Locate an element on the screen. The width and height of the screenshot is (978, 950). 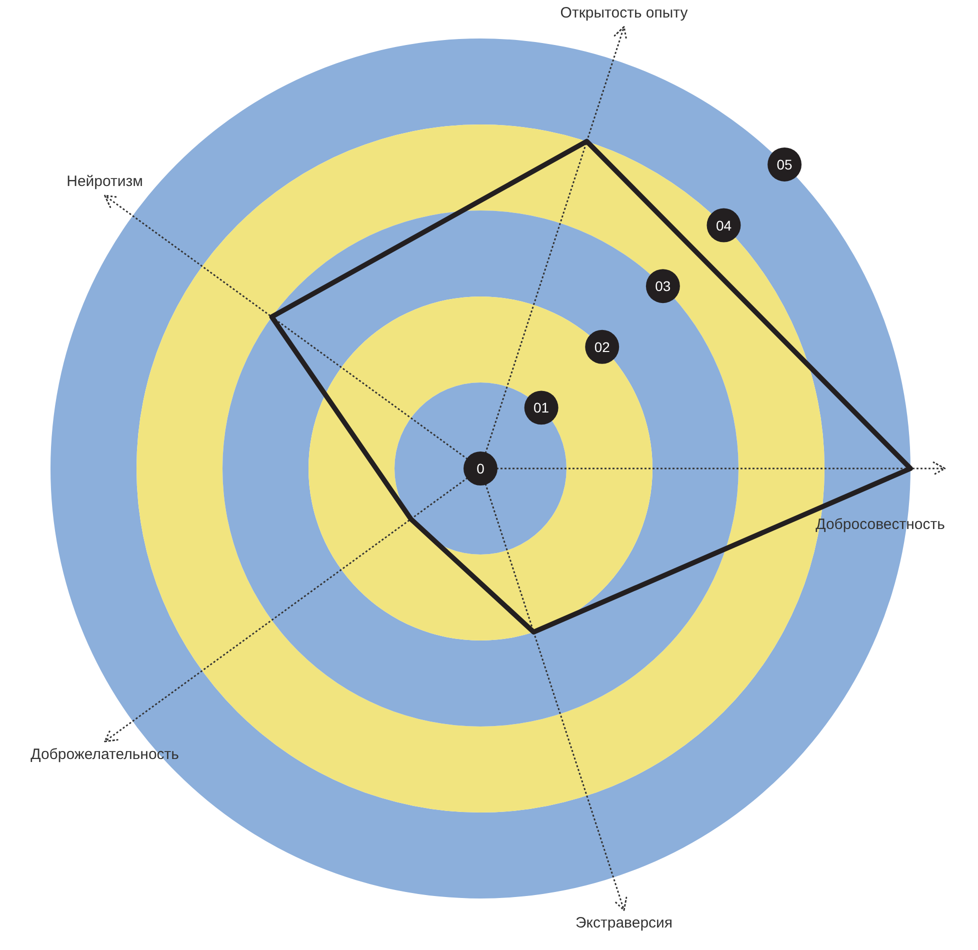
y-tick-label: 0 is located at coordinates (480, 468).